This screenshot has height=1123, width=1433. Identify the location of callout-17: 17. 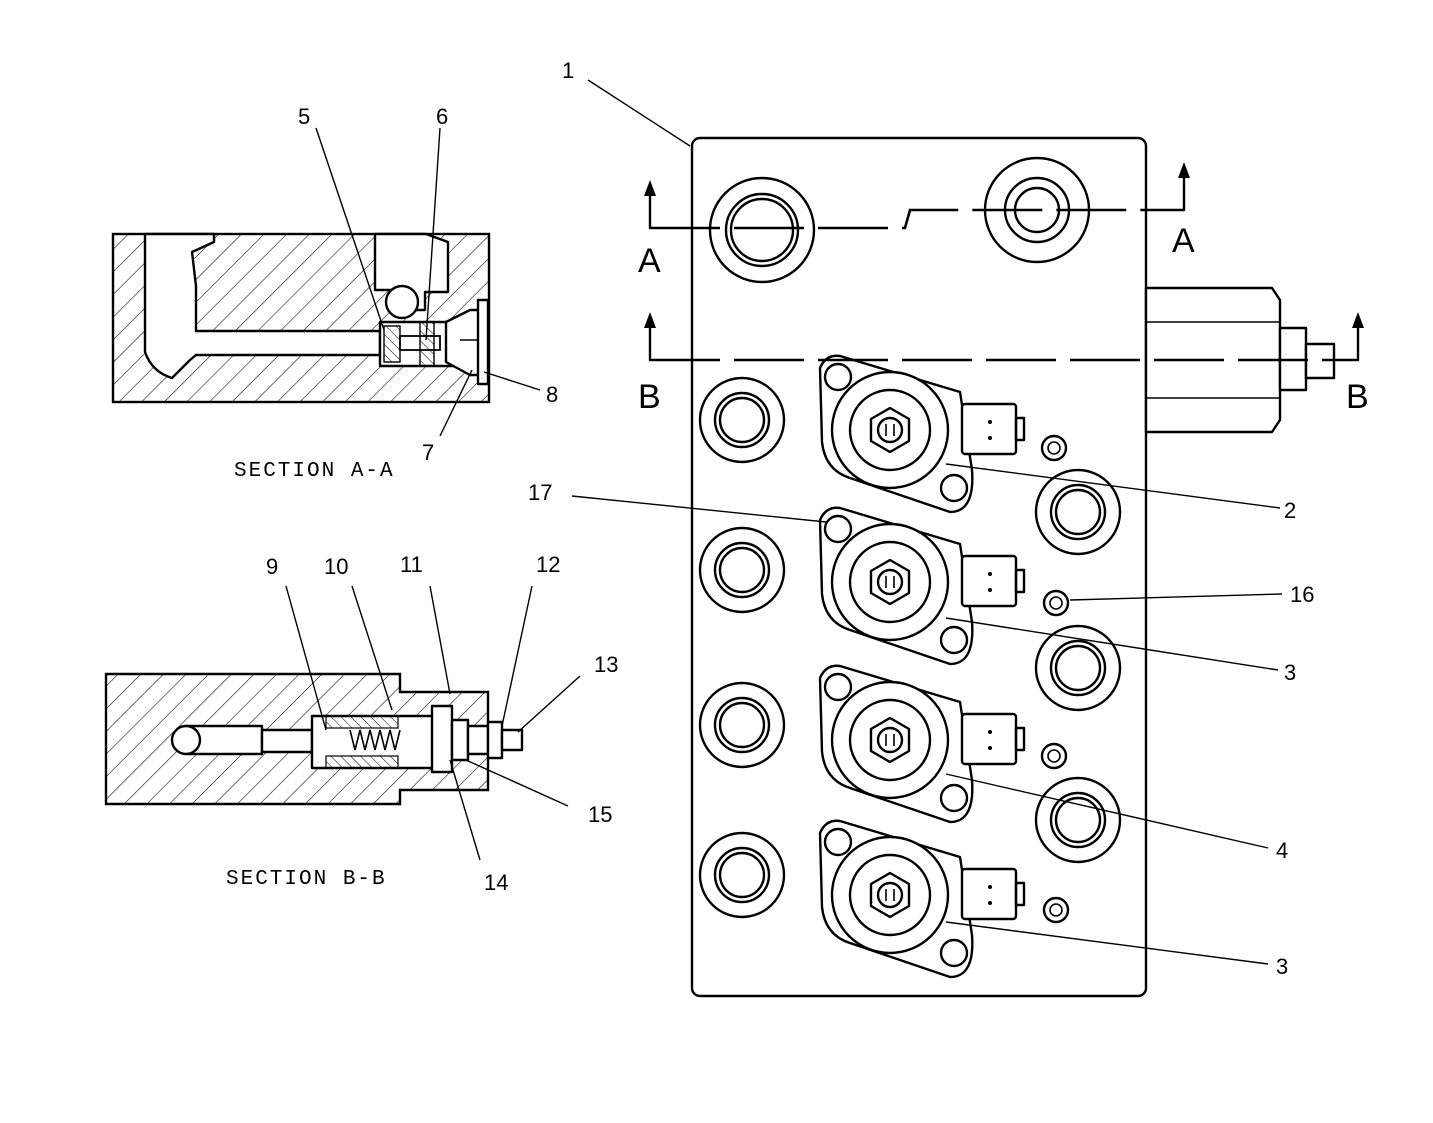
(540, 492).